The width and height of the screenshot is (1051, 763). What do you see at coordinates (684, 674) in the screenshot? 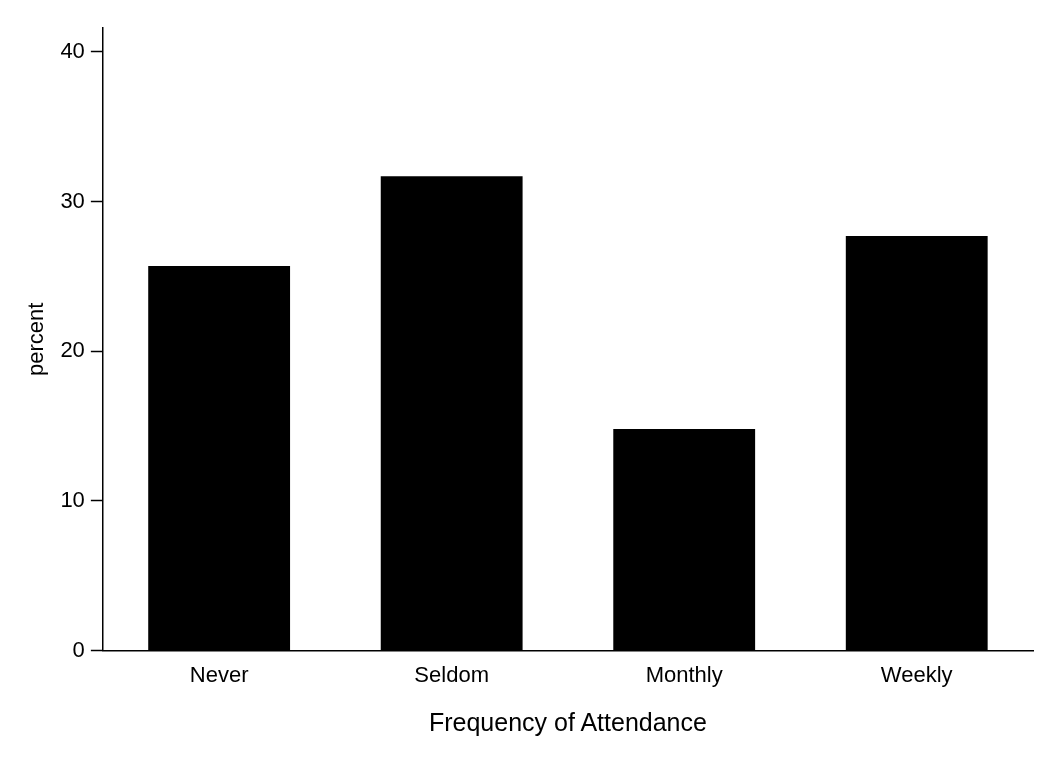
I see `x-tick-label: Monthly` at bounding box center [684, 674].